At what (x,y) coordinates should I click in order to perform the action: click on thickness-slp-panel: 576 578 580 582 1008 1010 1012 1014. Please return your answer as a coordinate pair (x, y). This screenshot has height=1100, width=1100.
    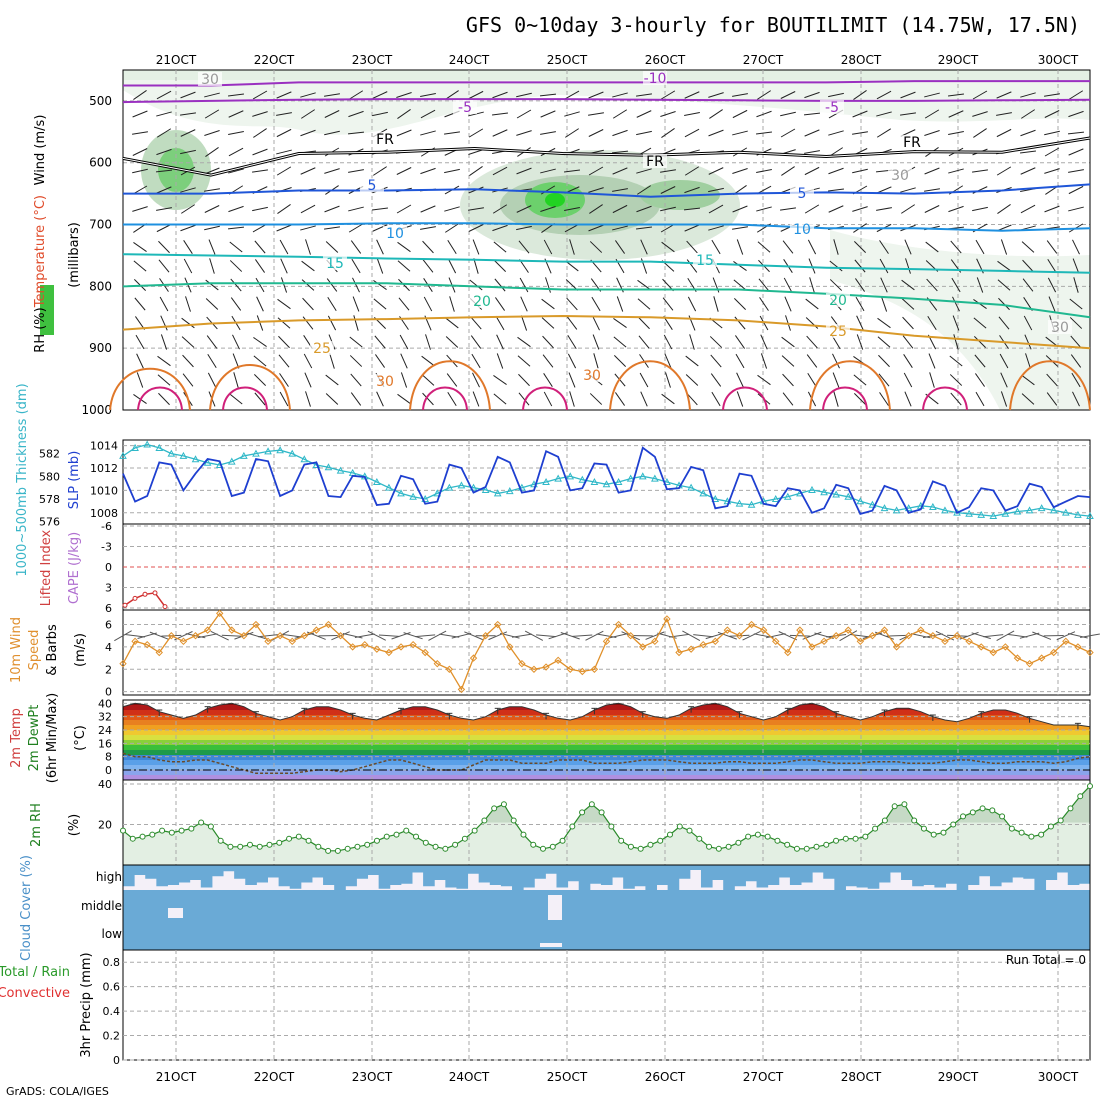
    Looking at the image, I should click on (566, 484).